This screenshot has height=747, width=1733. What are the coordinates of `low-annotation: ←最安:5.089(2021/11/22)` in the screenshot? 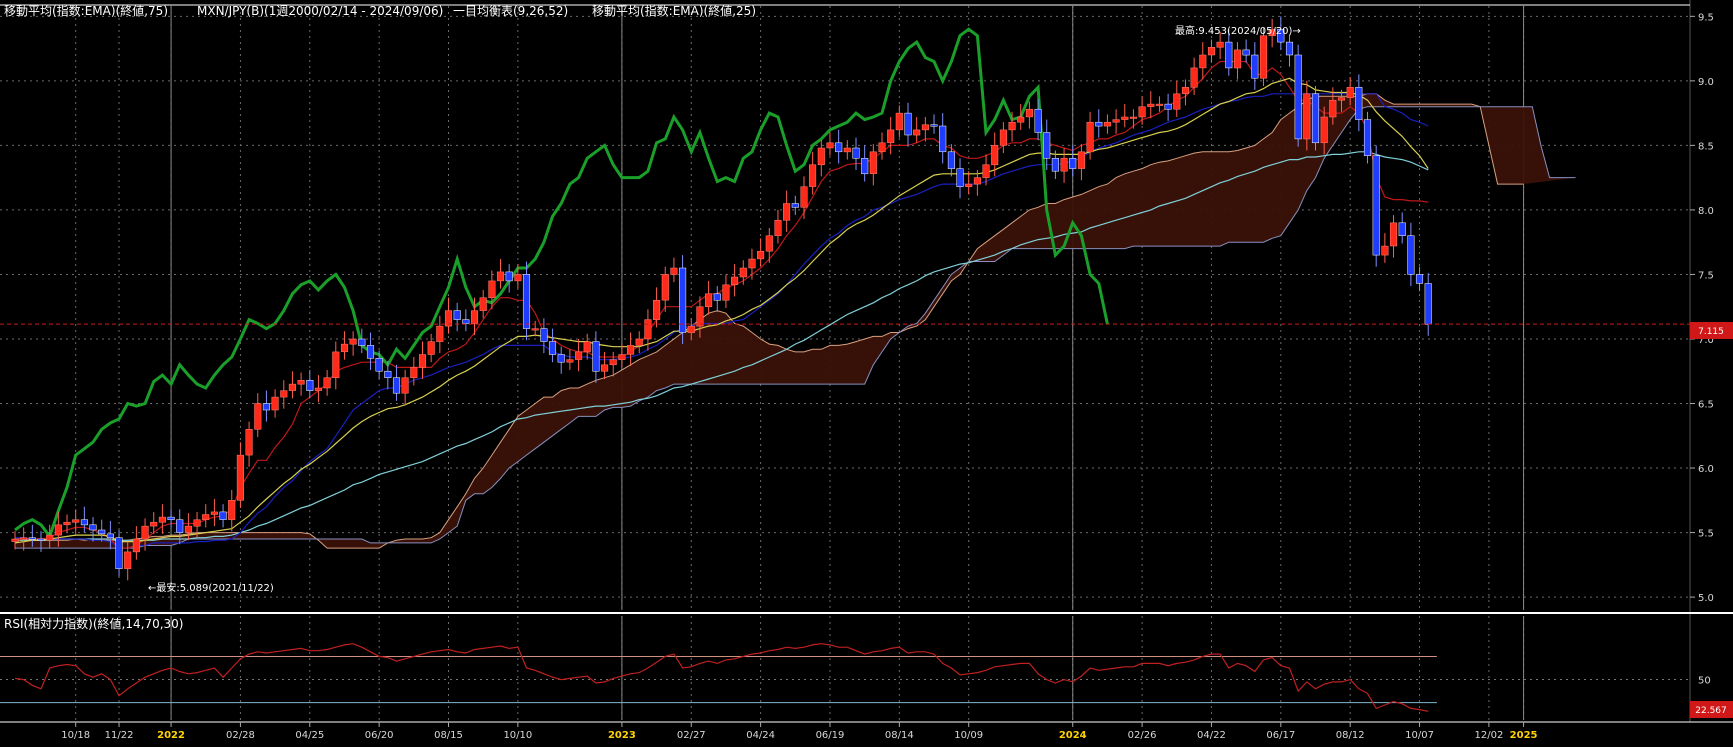 It's located at (211, 587).